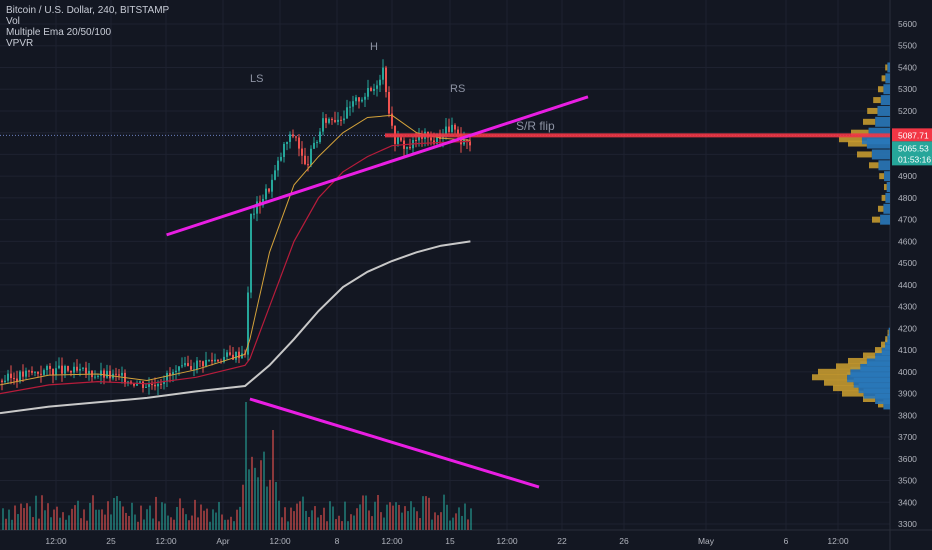 This screenshot has height=550, width=932. Describe the element at coordinates (907, 502) in the screenshot. I see `y-tick-label: 3400` at that location.